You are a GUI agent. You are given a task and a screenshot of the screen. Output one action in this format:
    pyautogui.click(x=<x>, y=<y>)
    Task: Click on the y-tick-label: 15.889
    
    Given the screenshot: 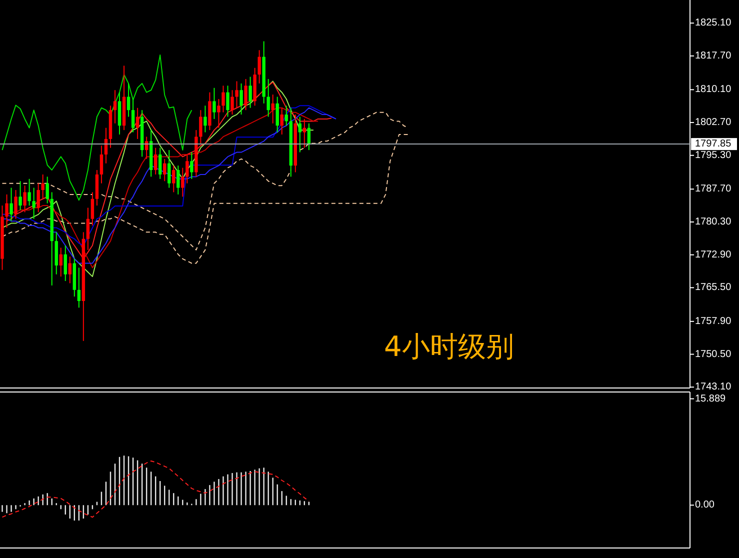 What is the action you would take?
    pyautogui.click(x=710, y=398)
    